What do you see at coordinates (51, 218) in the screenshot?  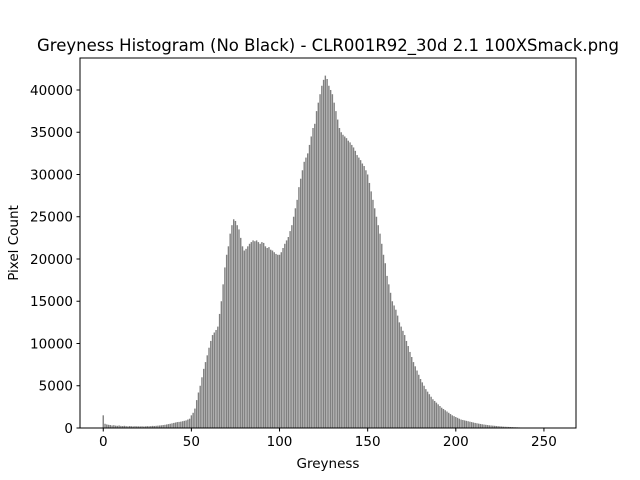 I see `y-tick-label: 25000` at bounding box center [51, 218].